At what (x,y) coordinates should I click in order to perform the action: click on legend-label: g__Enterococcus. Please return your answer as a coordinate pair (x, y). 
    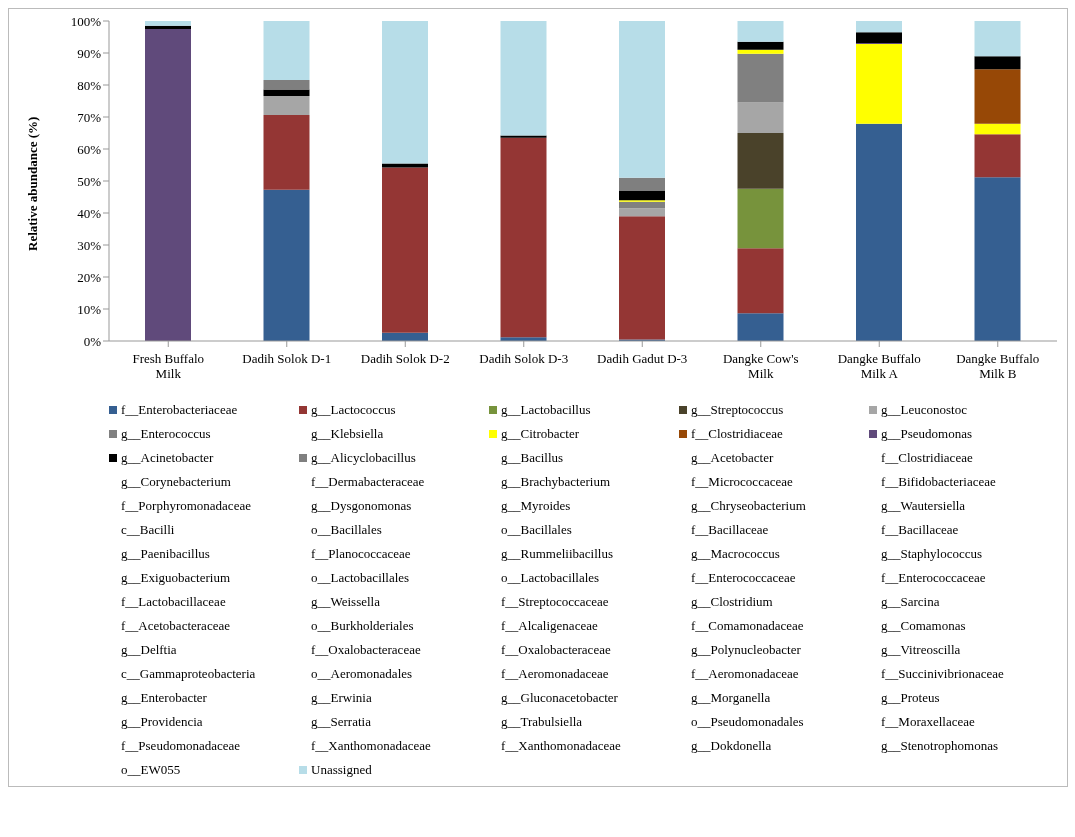
    Looking at the image, I should click on (166, 434).